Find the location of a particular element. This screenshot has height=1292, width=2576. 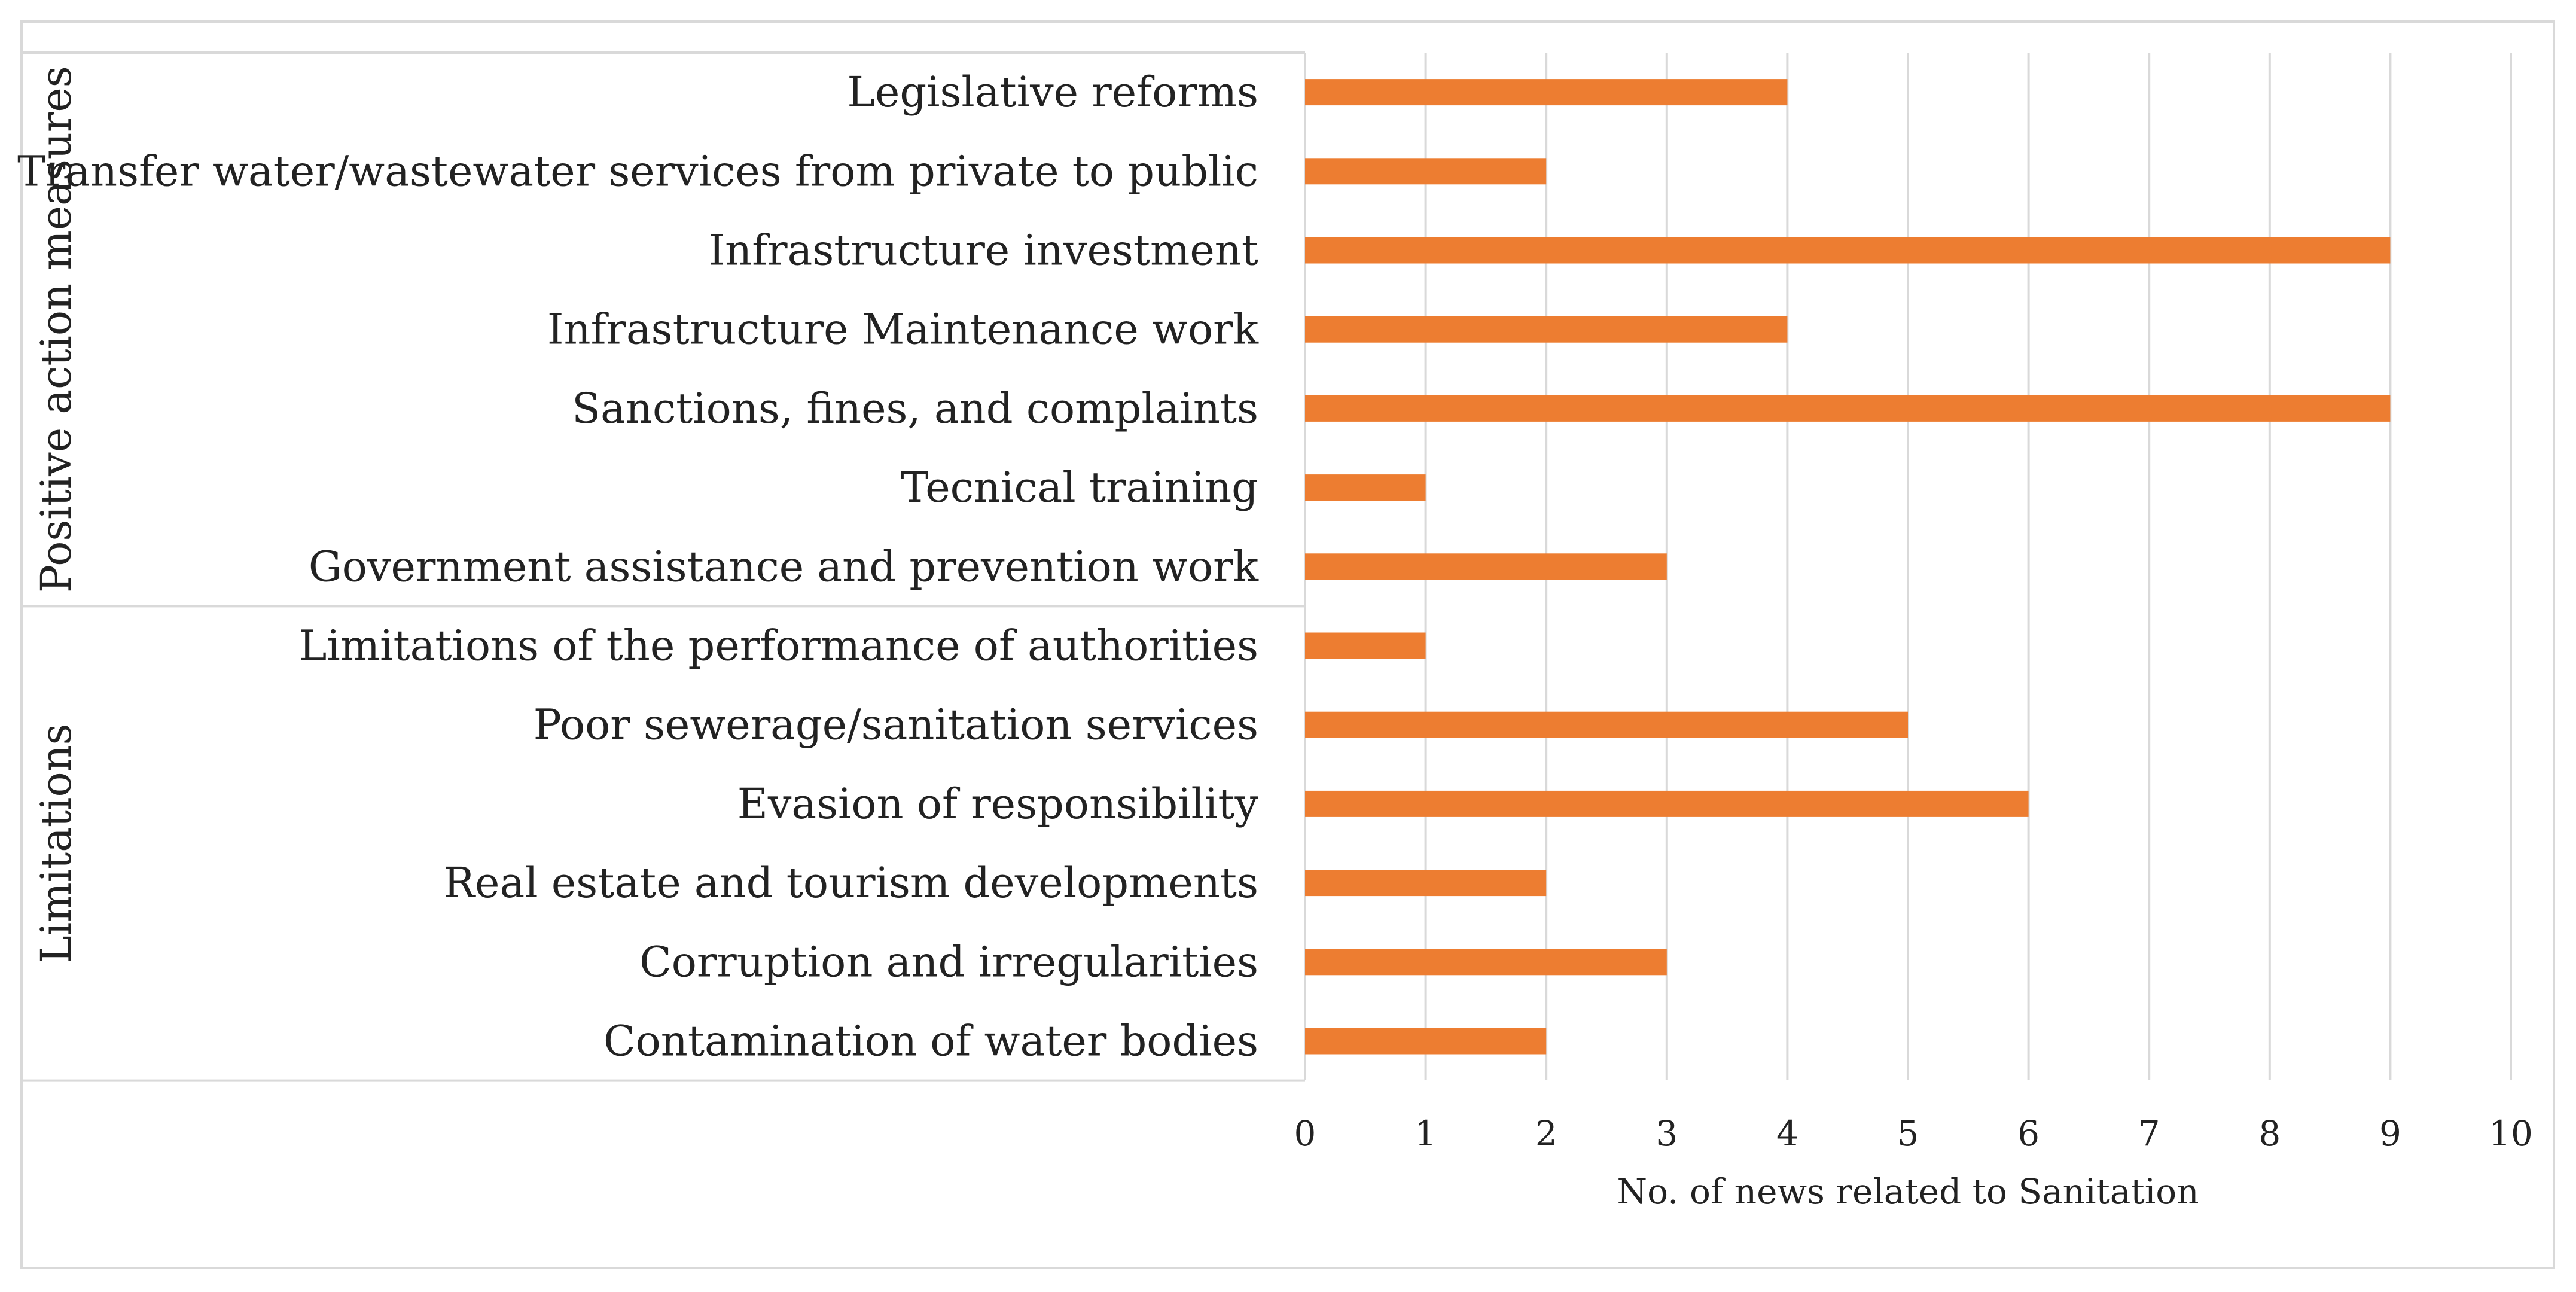

x-tick-label: 3 is located at coordinates (1667, 1133).